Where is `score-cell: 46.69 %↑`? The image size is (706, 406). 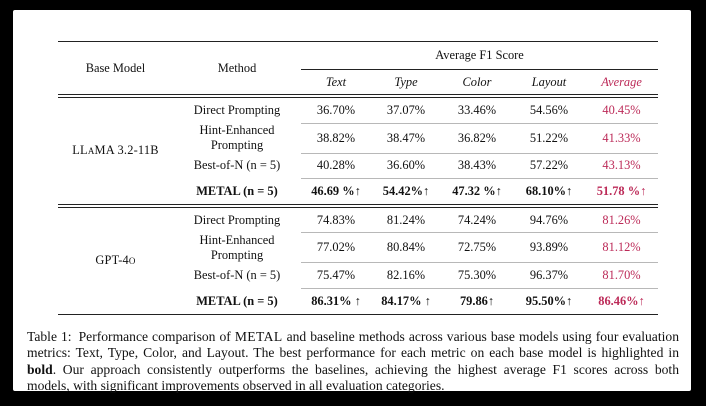 score-cell: 46.69 %↑ is located at coordinates (336, 190).